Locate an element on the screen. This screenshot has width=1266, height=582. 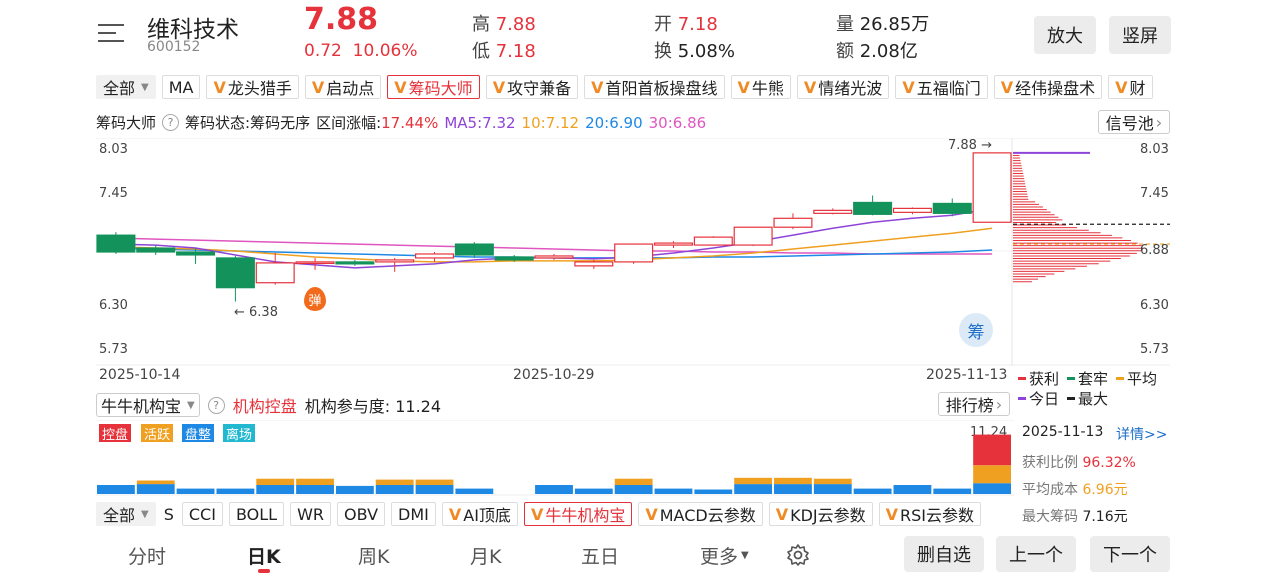
date-label: 2025-10-29 is located at coordinates (554, 375).